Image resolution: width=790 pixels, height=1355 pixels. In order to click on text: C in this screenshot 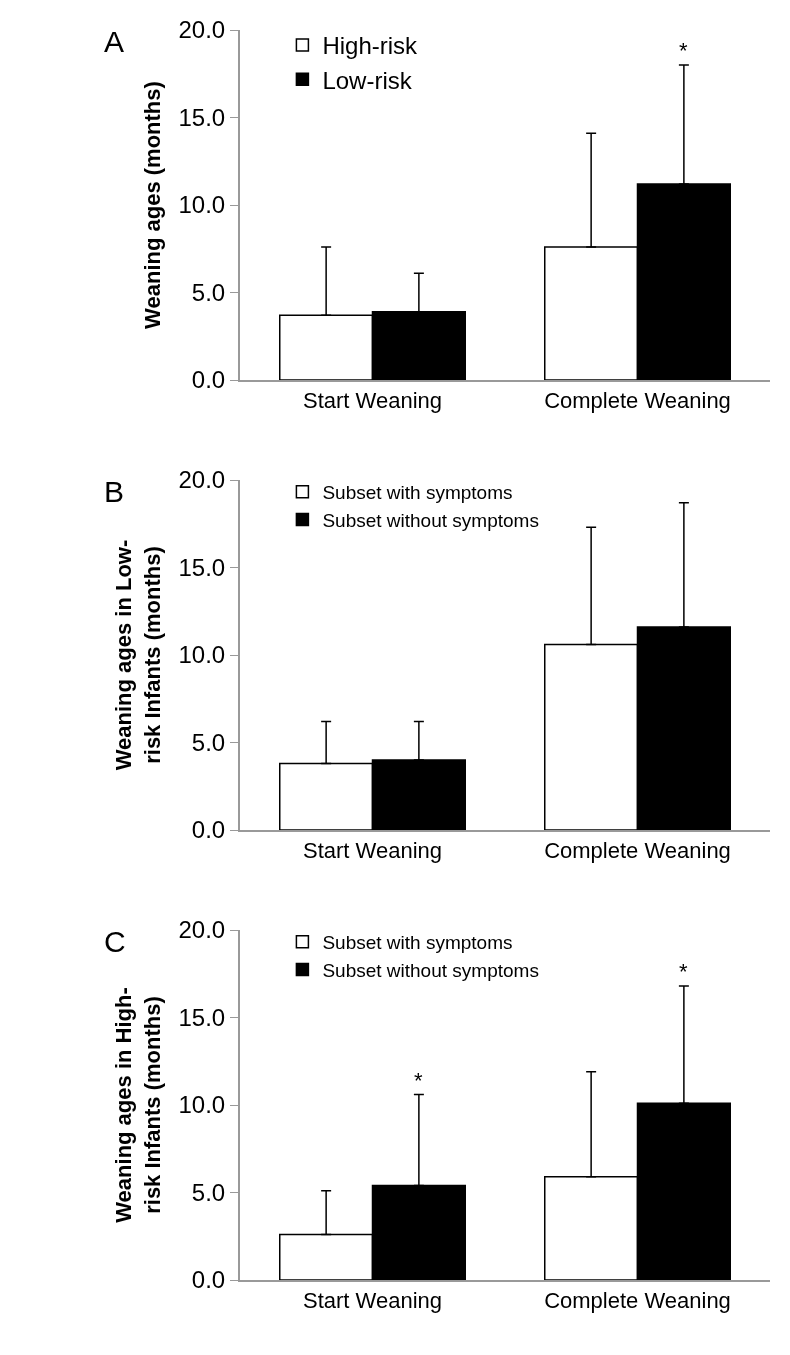, I will do `click(115, 941)`.